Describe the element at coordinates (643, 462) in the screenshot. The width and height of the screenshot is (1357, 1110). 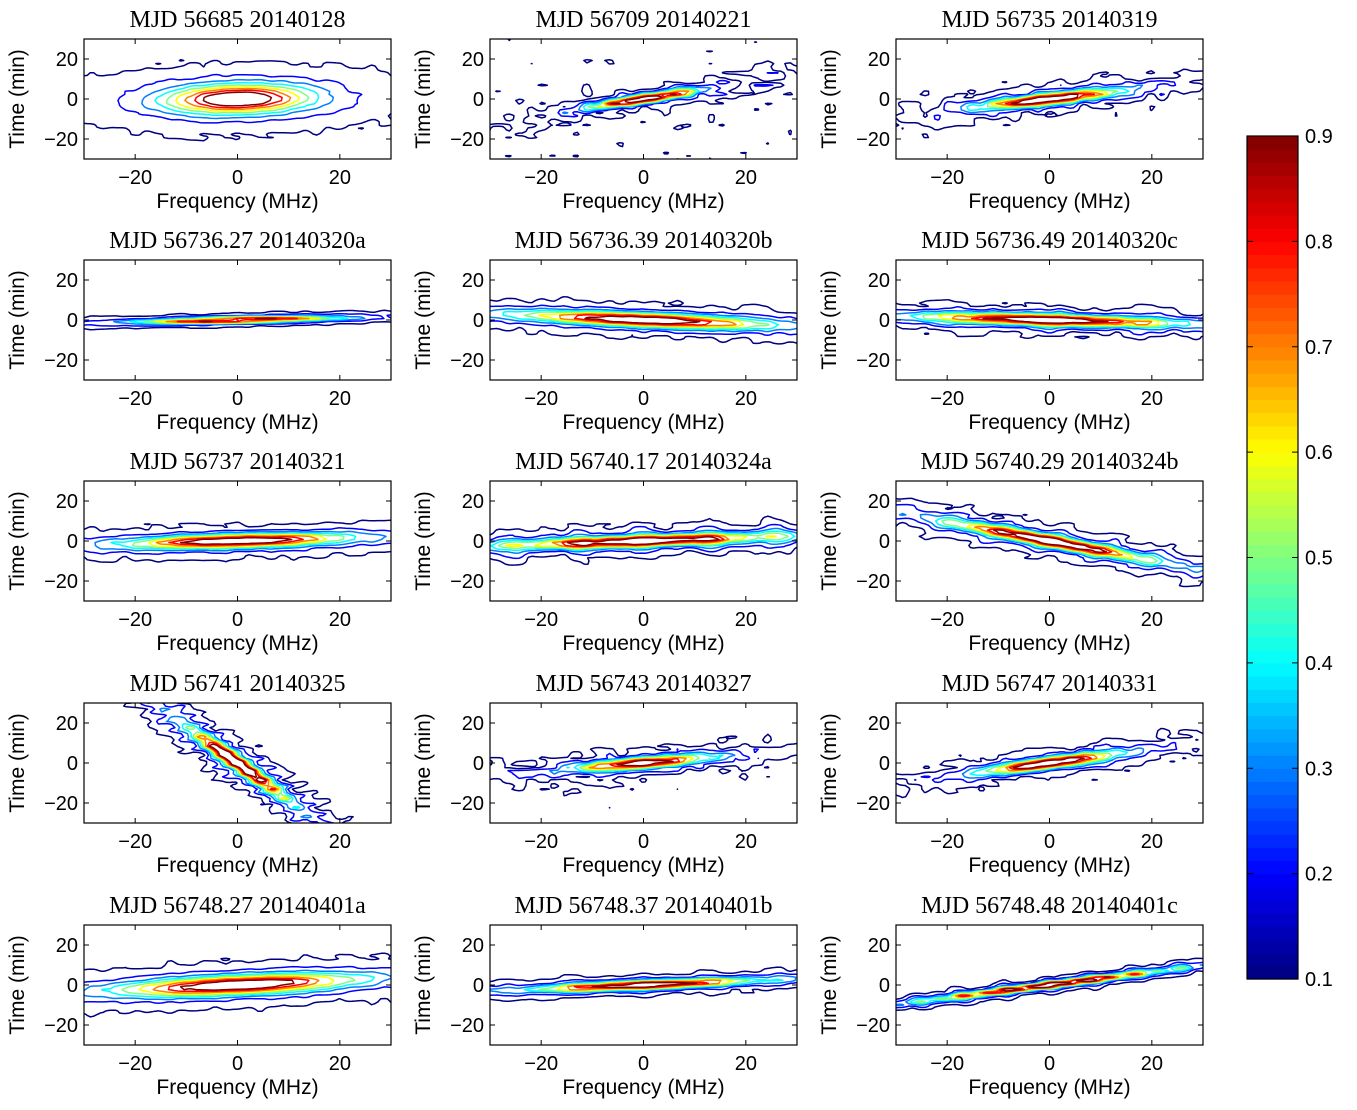
I see `panel-title: MJD 56740.17 20140324a` at that location.